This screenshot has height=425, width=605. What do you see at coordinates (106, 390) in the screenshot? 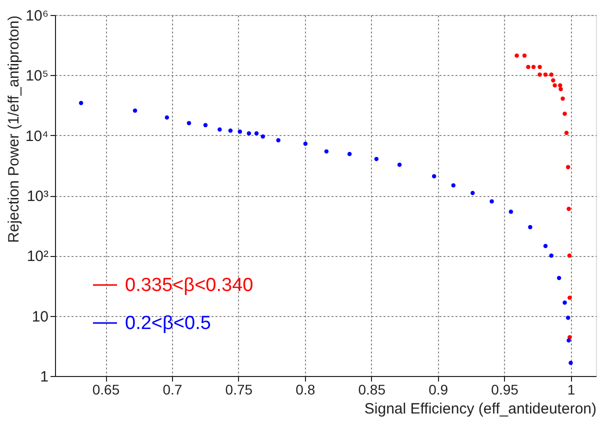
I see `x-tick-label: 0.65` at bounding box center [106, 390].